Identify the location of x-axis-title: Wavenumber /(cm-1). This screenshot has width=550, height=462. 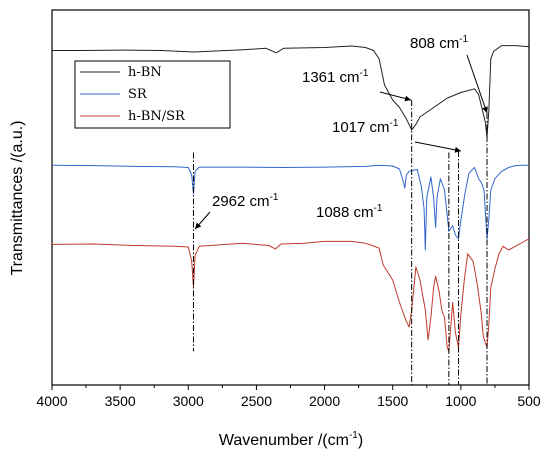
(291, 439).